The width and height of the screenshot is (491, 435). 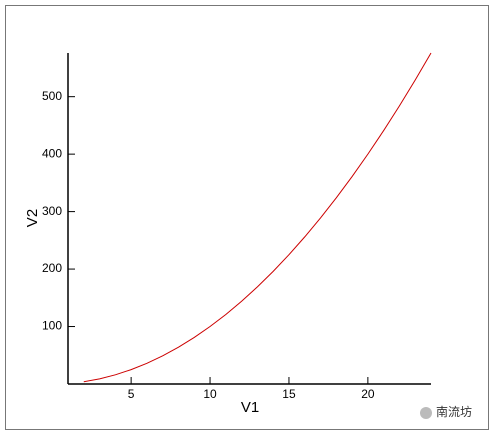 What do you see at coordinates (250, 407) in the screenshot?
I see `x-axis-title: V1` at bounding box center [250, 407].